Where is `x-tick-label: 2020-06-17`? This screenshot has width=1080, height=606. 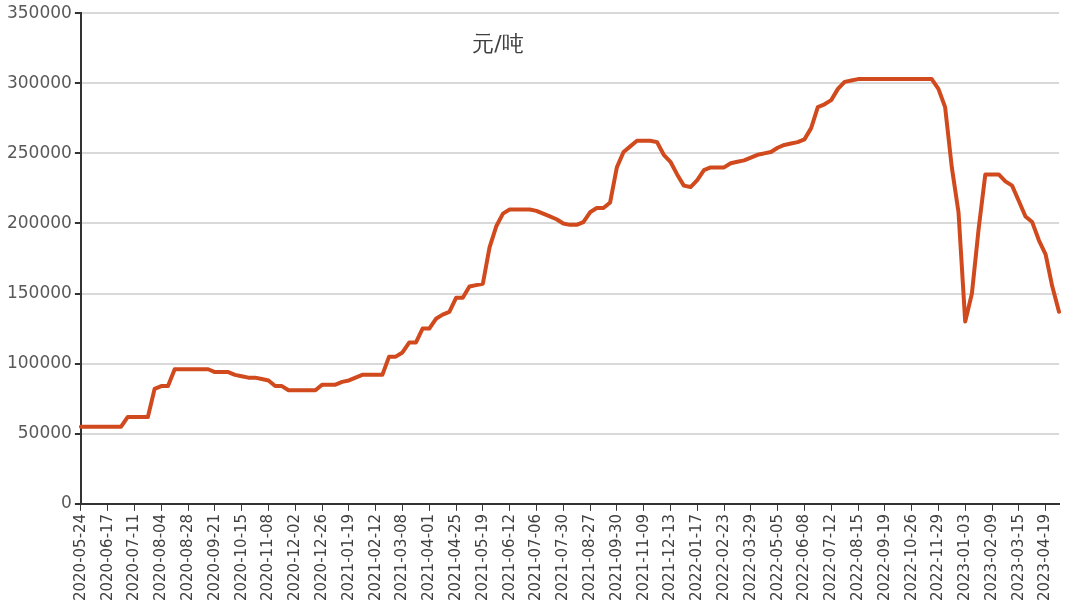 x-tick-label: 2020-06-17 is located at coordinates (106, 557).